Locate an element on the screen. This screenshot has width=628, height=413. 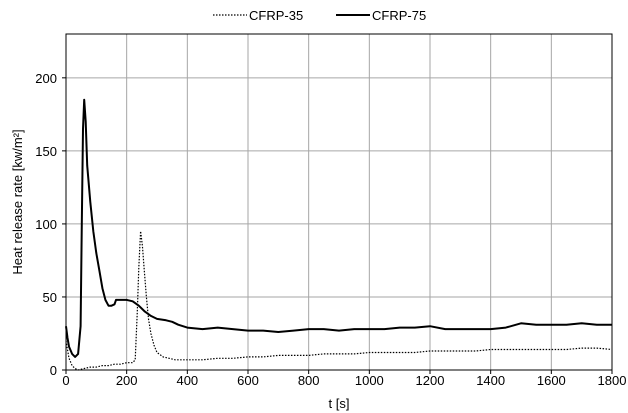
y-axis-label: Heat release rate [kw/m²] is located at coordinates (17, 201).